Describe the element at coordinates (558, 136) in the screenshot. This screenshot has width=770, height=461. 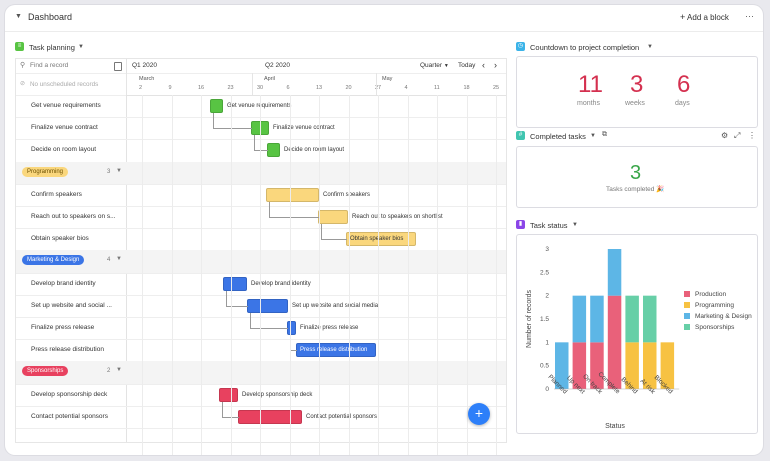
I see `completed-tasks-title: Completed tasks` at that location.